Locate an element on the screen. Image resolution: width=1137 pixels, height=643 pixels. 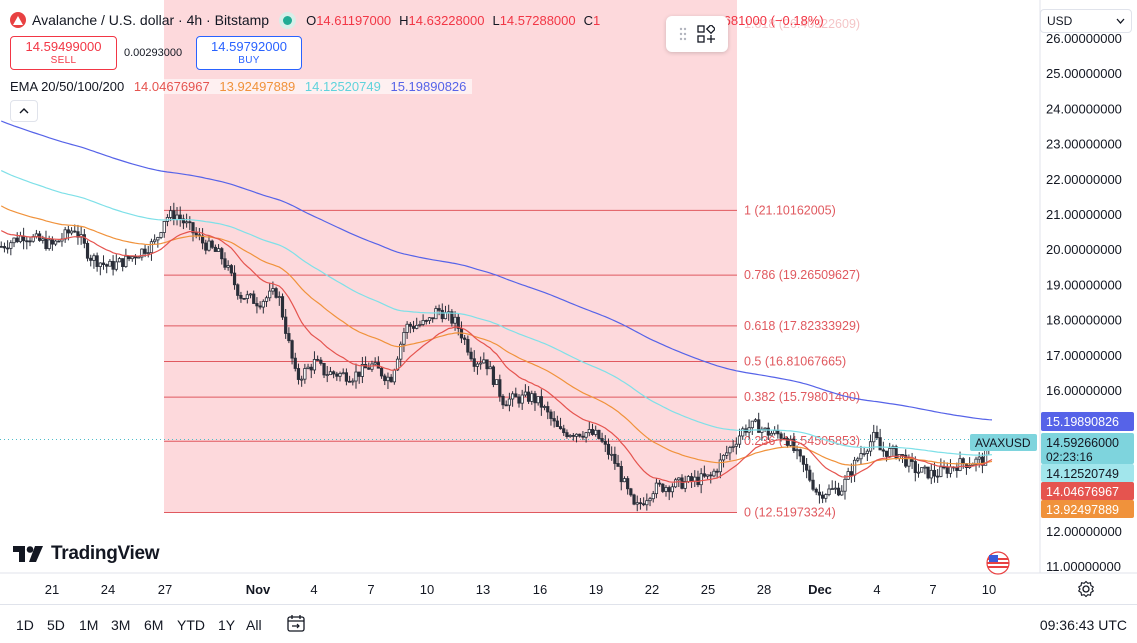
collapse-legend-button is located at coordinates (24, 111).